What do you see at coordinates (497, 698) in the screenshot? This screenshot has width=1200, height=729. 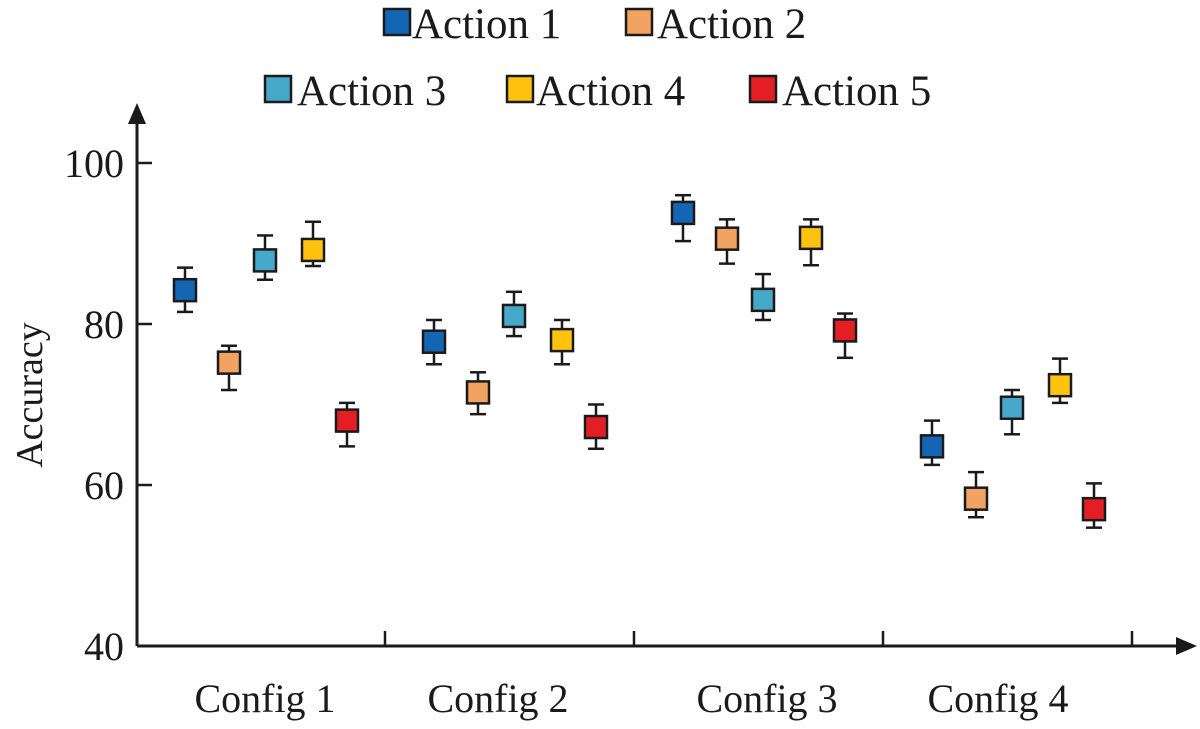 I see `x-category-label-config-2: Config 2` at bounding box center [497, 698].